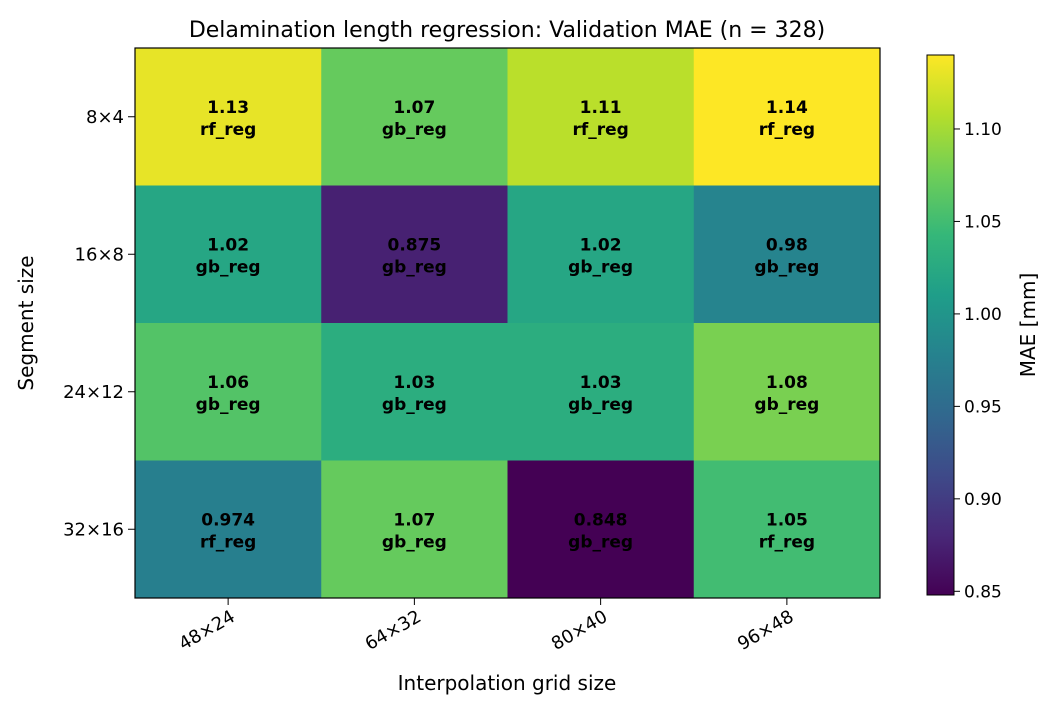  I want to click on x-tick-label: 64×32, so click(393, 630).